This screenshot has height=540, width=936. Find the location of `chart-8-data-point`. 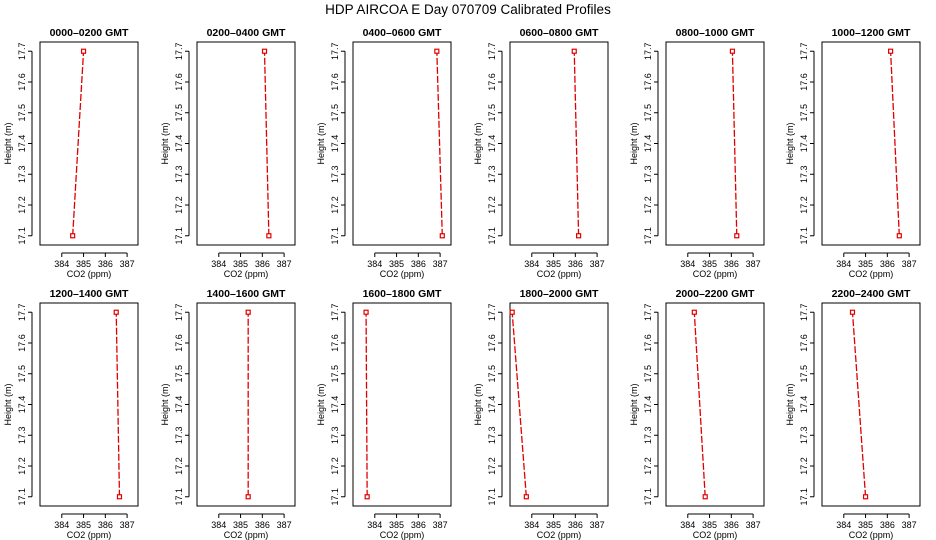

chart-8-data-point is located at coordinates (248, 497).